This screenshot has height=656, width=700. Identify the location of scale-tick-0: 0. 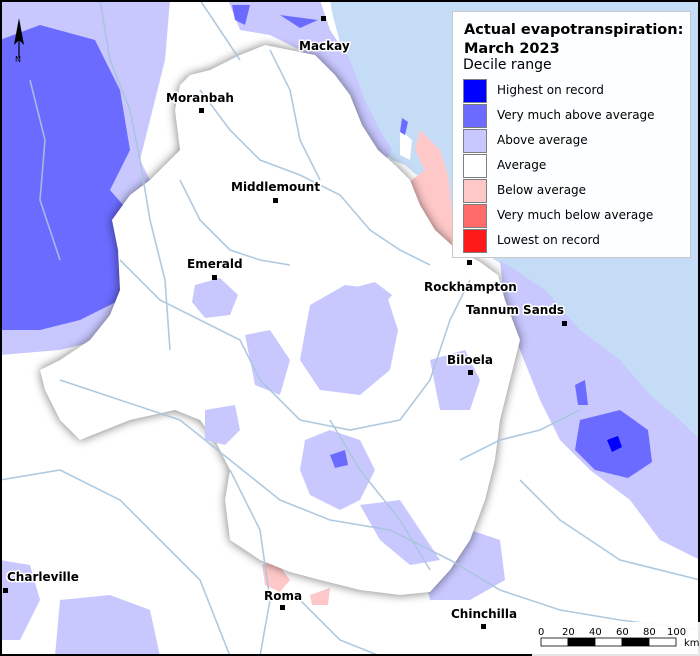
(541, 632).